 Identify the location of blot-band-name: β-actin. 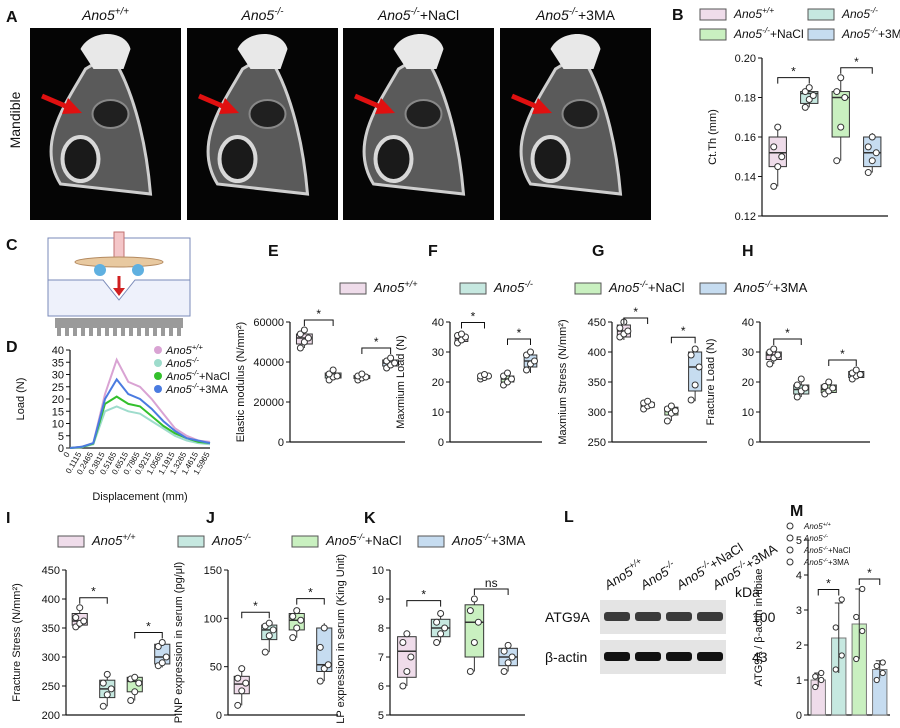
(566, 657).